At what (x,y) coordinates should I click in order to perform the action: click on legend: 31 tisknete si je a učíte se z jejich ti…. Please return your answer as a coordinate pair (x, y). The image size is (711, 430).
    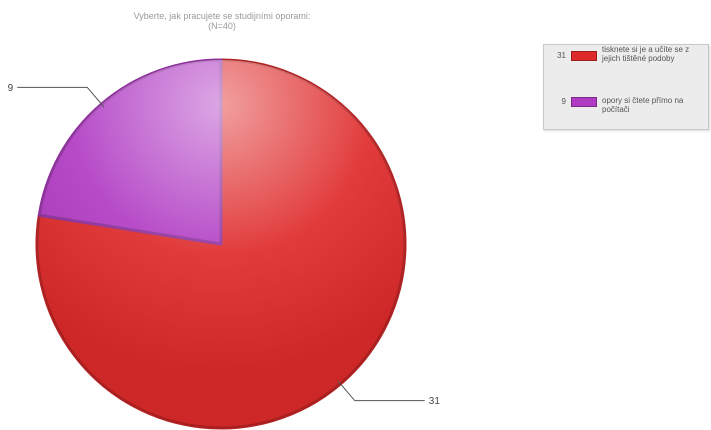
    Looking at the image, I should click on (626, 87).